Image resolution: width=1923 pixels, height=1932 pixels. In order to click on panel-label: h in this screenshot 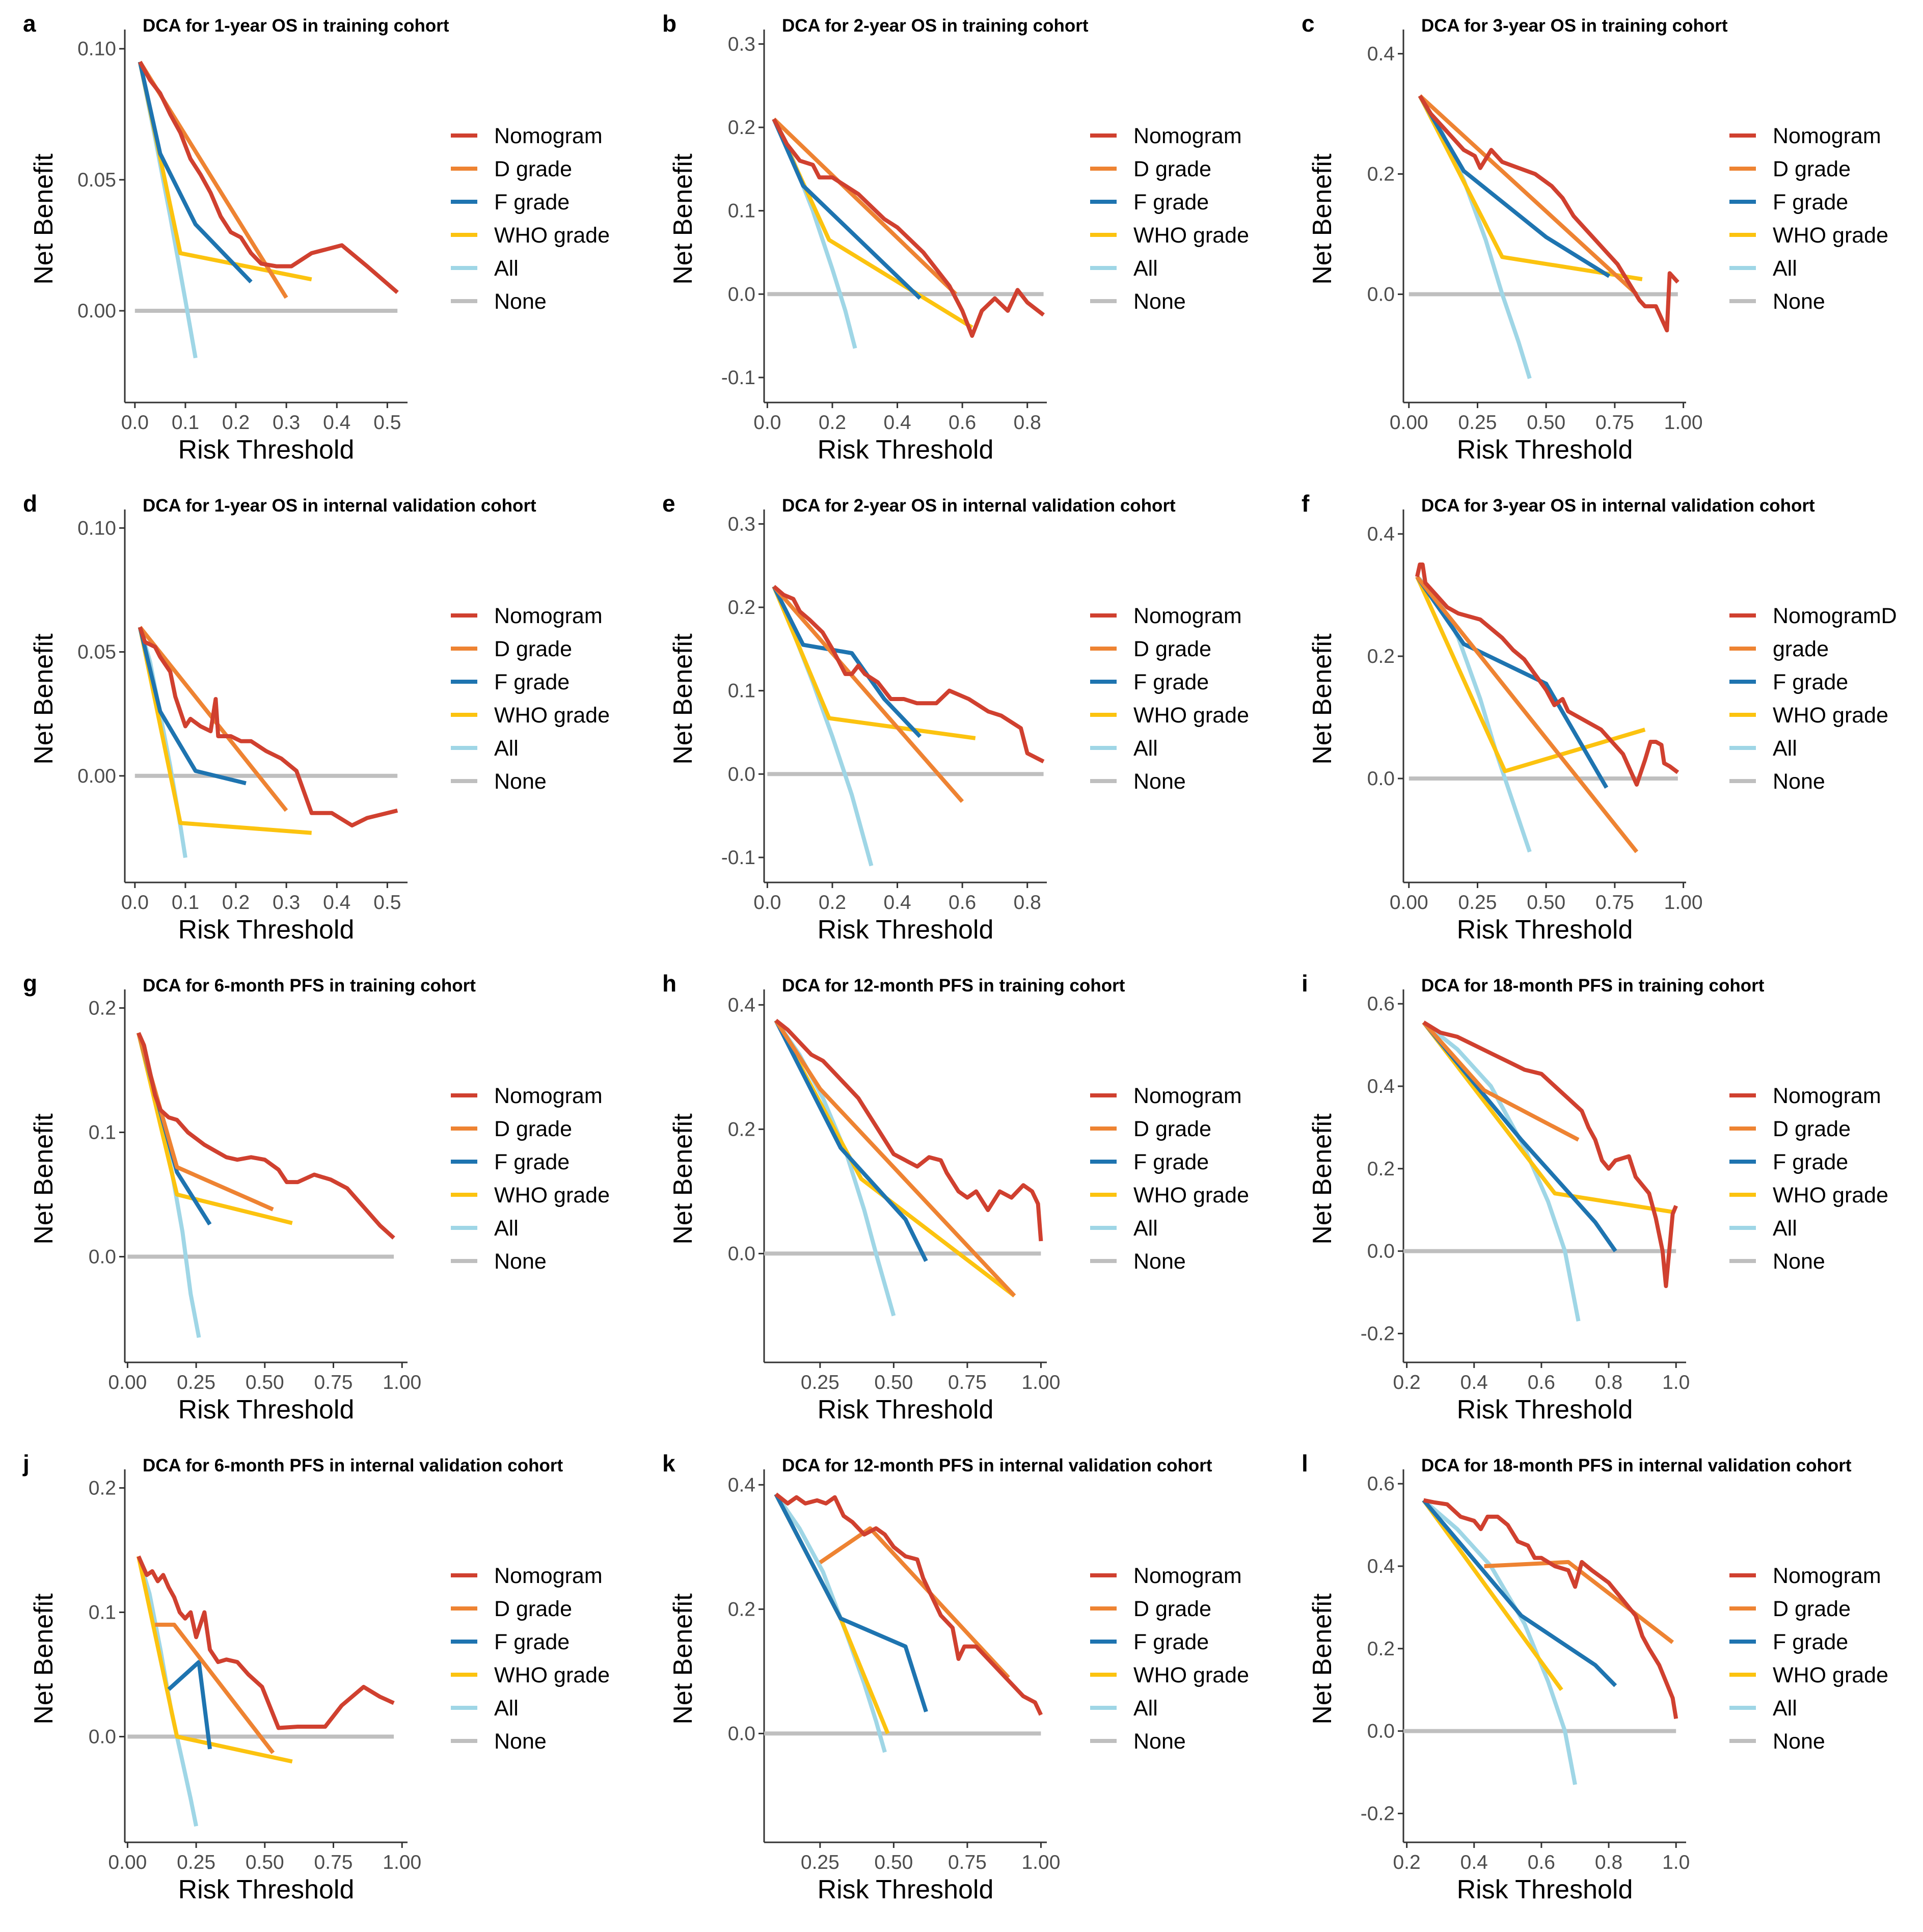, I will do `click(669, 984)`.